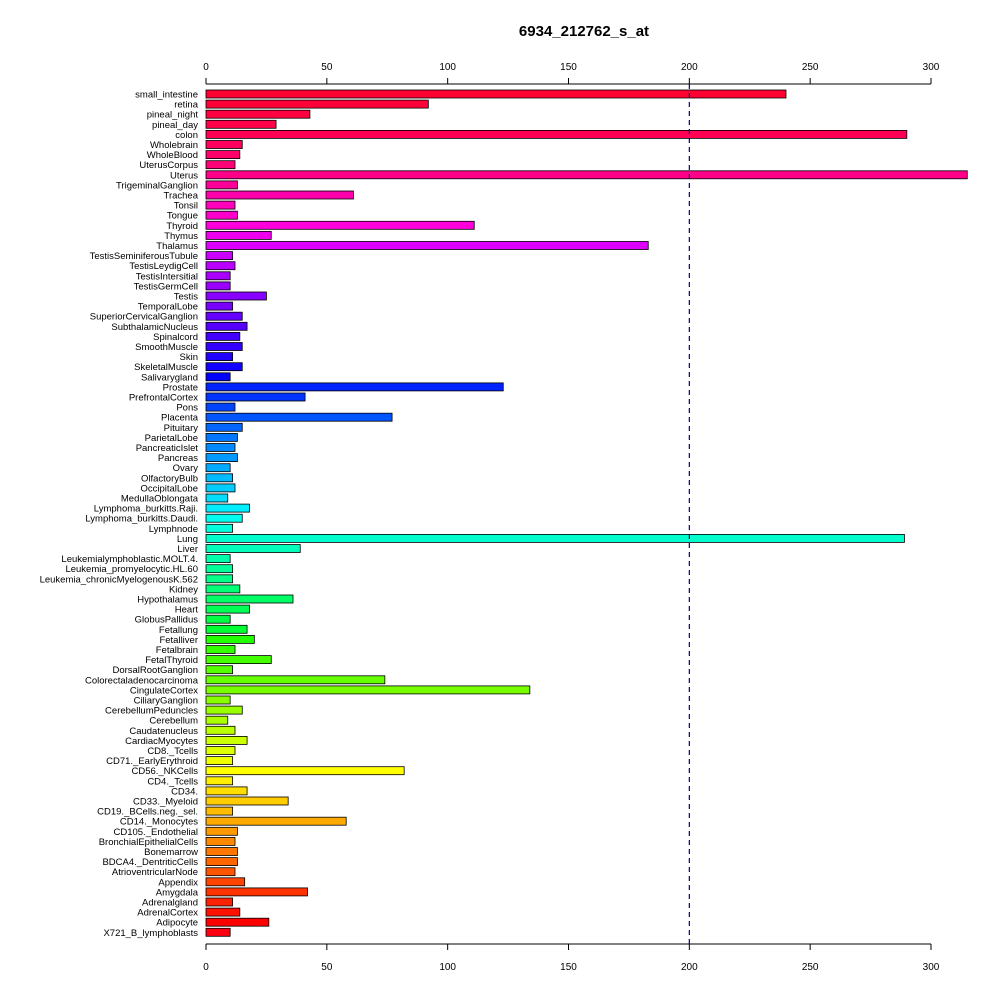  I want to click on category-label: CD34., so click(184, 791).